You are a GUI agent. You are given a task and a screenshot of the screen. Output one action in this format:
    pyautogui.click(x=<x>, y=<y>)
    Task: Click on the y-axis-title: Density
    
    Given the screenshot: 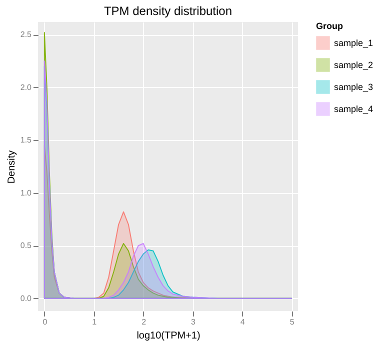 What is the action you would take?
    pyautogui.click(x=12, y=167)
    